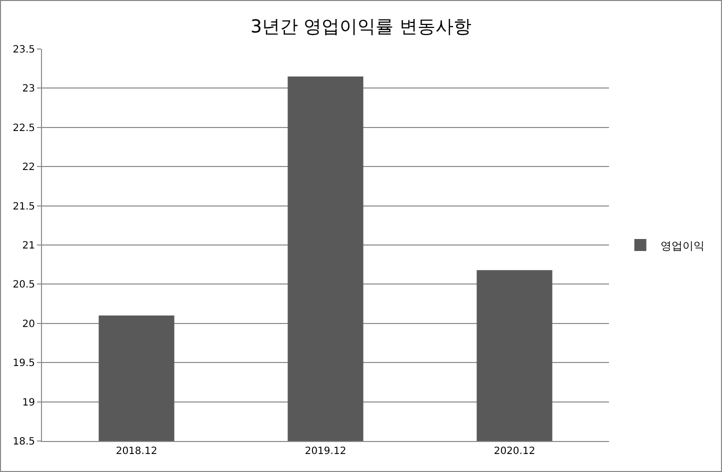 This screenshot has height=472, width=722. I want to click on y-tick-label: 22, so click(28, 168).